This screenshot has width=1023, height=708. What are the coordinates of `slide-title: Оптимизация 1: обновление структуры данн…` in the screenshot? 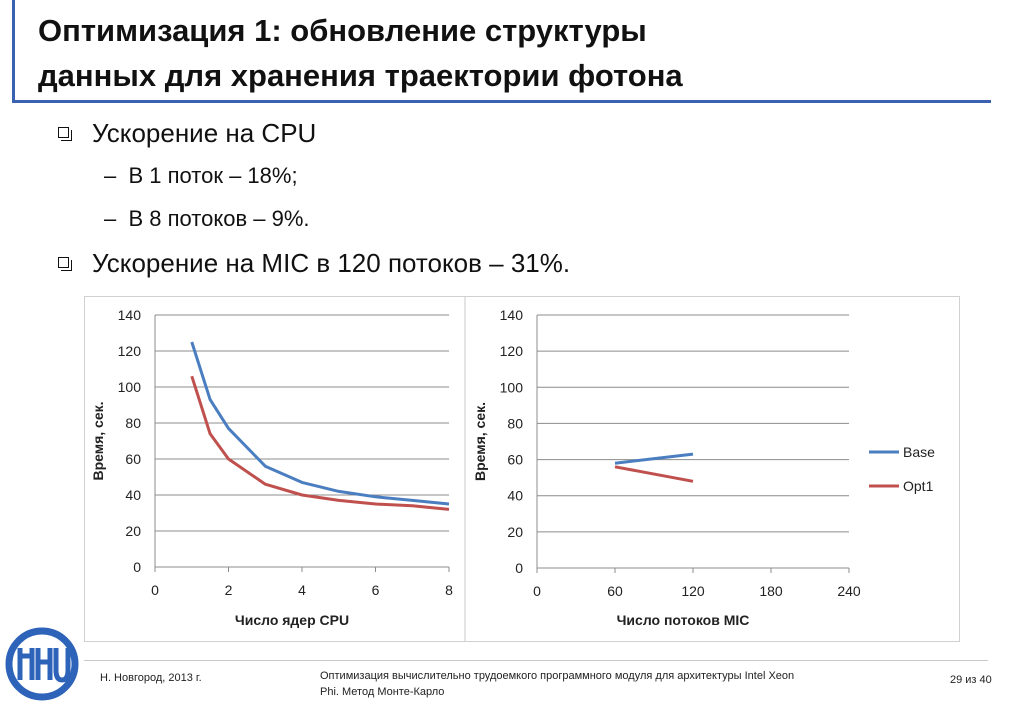 It's located at (508, 53).